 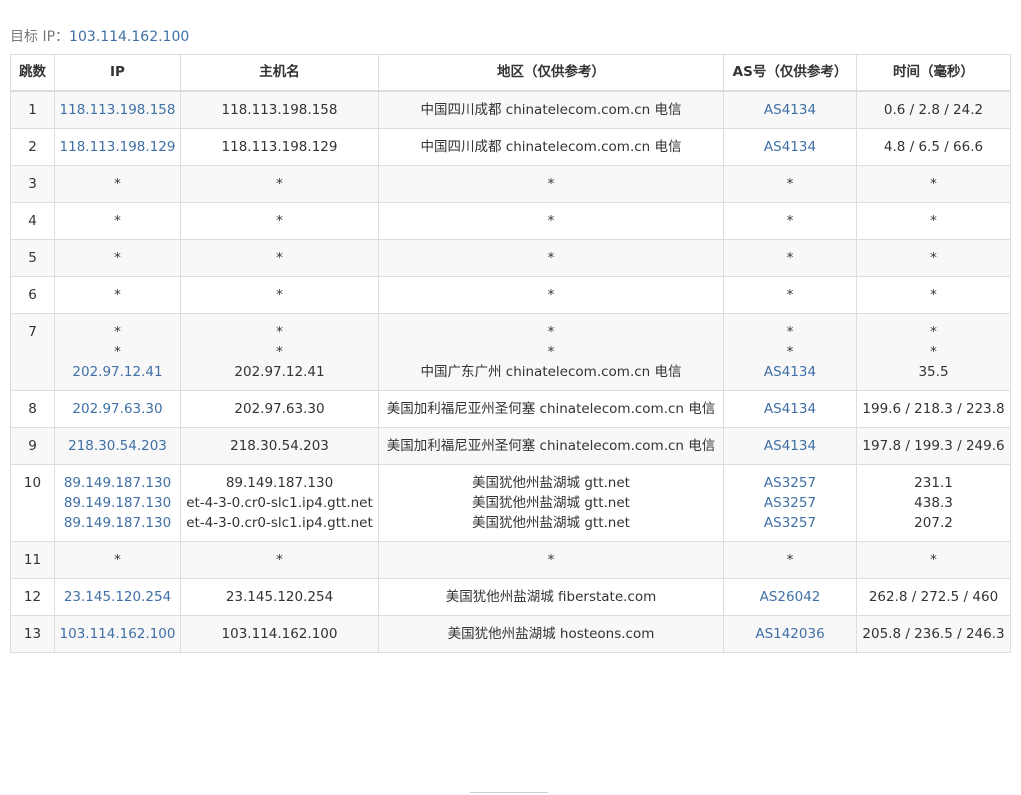 I want to click on time-text: 231.1, so click(x=933, y=483).